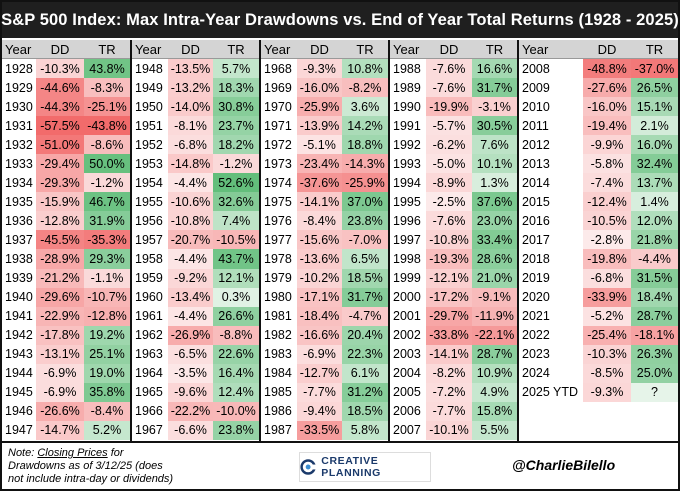 This screenshot has height=491, width=680. Describe the element at coordinates (607, 88) in the screenshot. I see `drawdown-cell: -27.6%` at that location.